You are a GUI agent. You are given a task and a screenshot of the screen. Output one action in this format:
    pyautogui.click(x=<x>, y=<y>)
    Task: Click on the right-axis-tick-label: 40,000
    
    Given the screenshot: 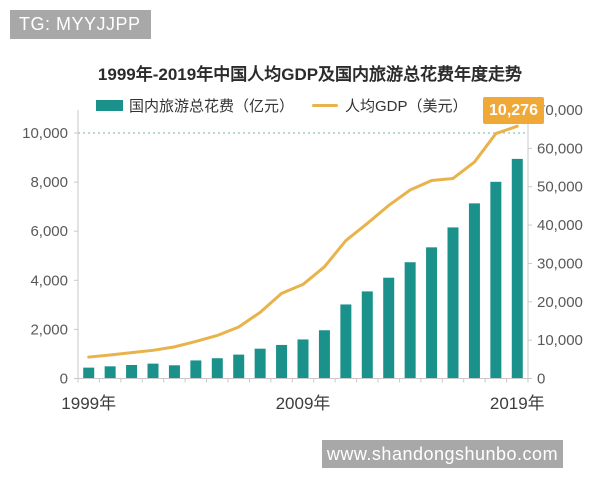 What is the action you would take?
    pyautogui.click(x=560, y=225)
    